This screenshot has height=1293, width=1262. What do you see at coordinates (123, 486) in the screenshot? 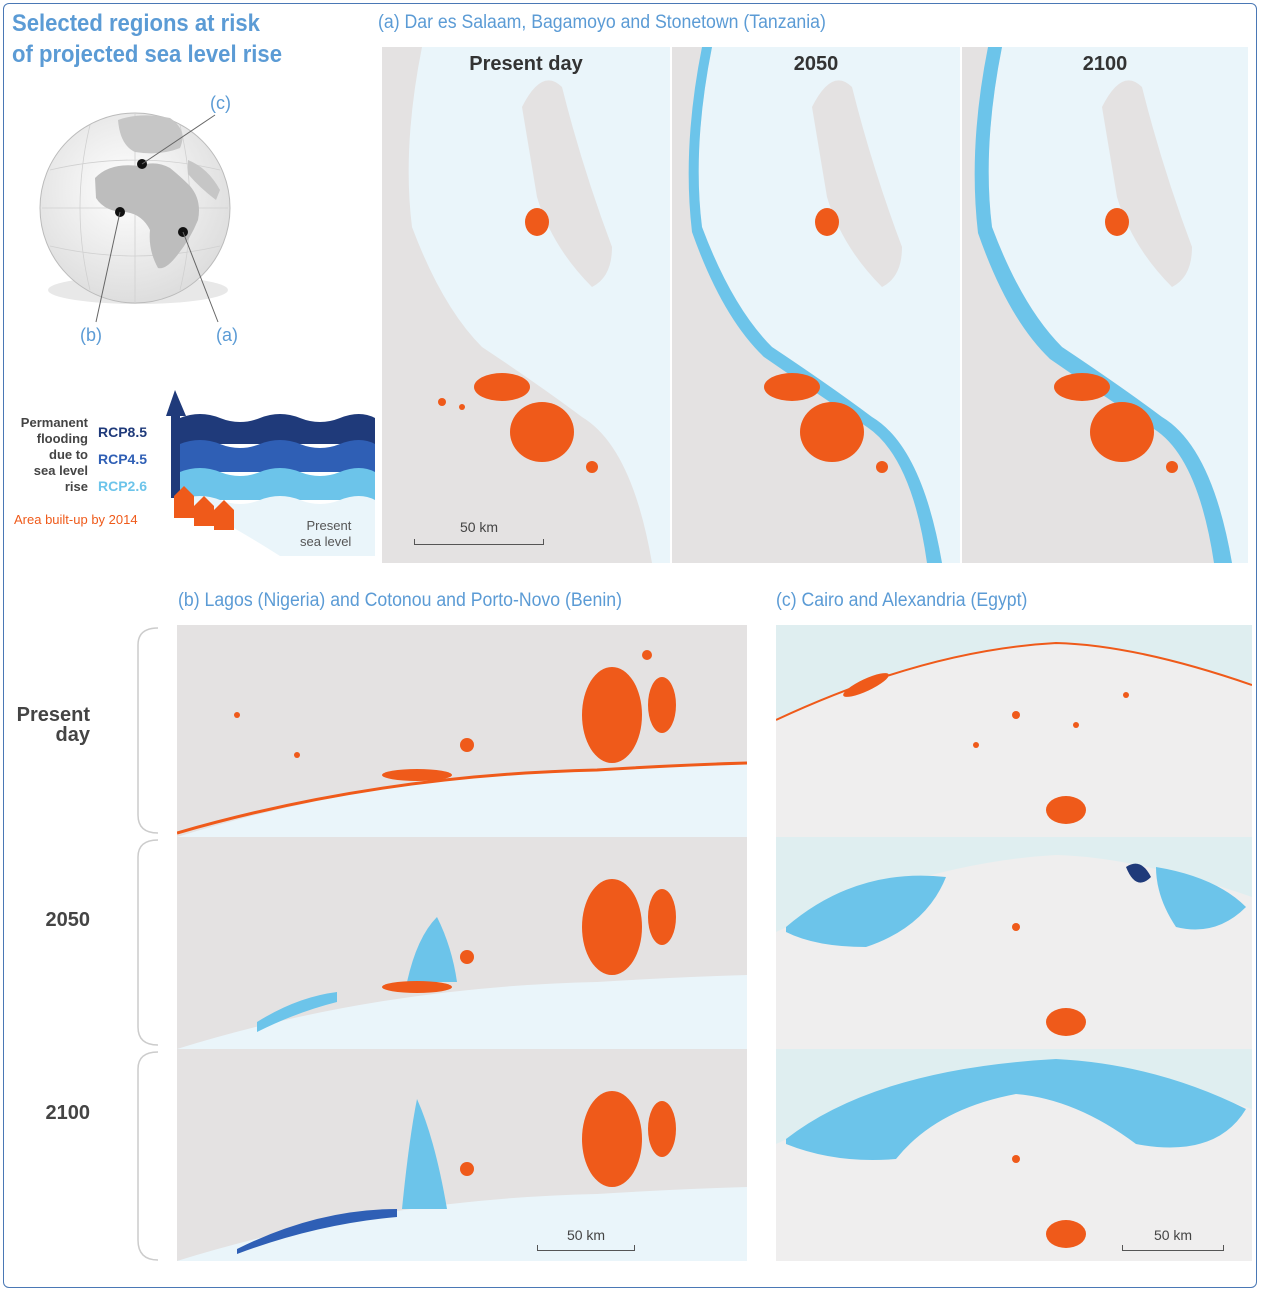
I see `legend-rcp26: RCP2.6` at bounding box center [123, 486].